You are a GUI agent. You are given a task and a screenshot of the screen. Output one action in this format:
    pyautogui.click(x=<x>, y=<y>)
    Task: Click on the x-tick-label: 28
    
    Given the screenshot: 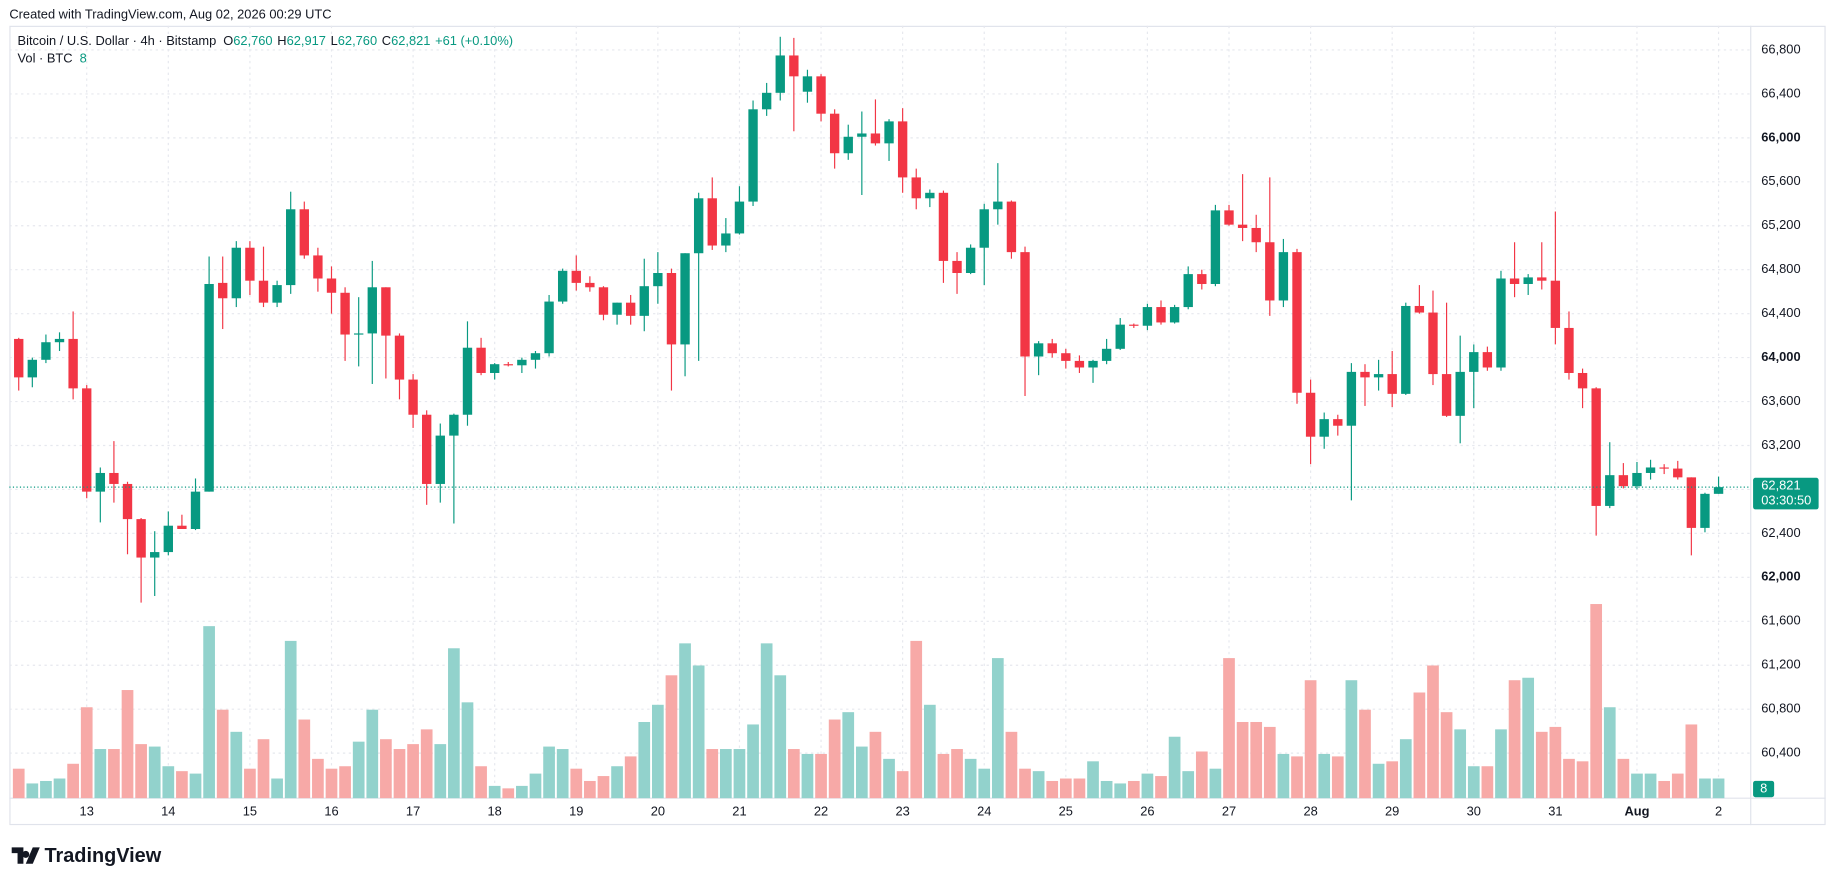 What is the action you would take?
    pyautogui.click(x=1310, y=811)
    